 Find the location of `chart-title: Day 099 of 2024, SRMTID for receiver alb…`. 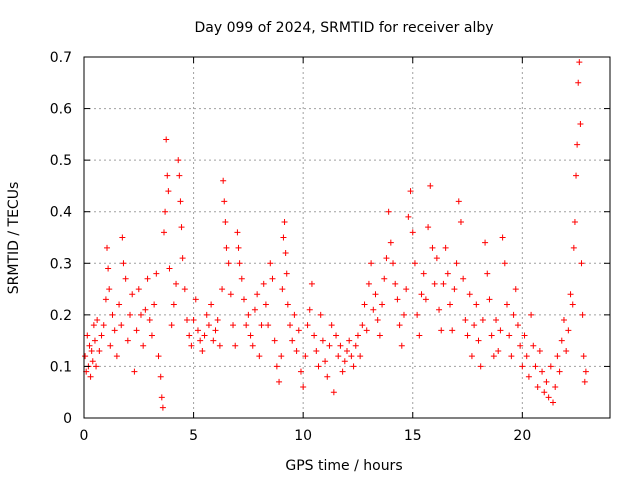

chart-title: Day 099 of 2024, SRMTID for receiver alb… is located at coordinates (343, 28).